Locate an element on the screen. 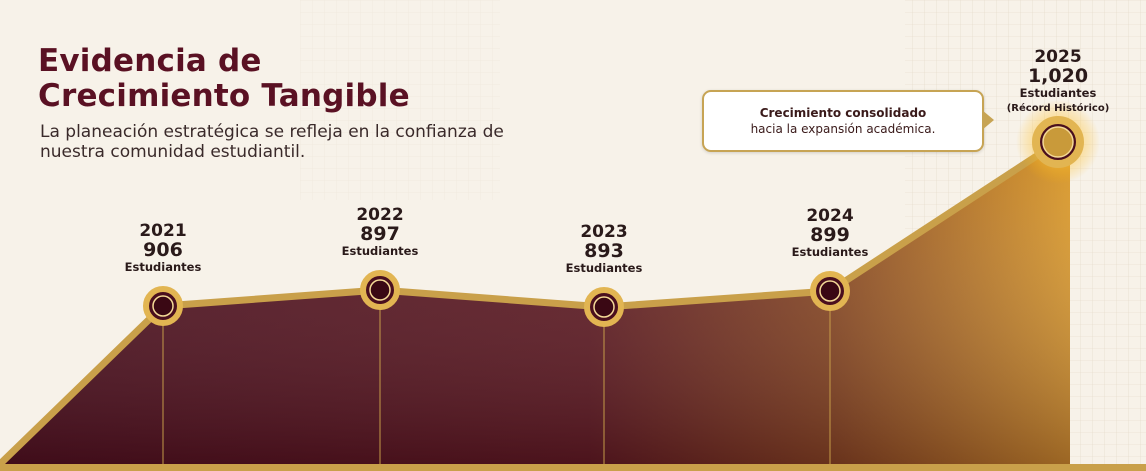  unit-label-2023: Estudiantes is located at coordinates (604, 268).